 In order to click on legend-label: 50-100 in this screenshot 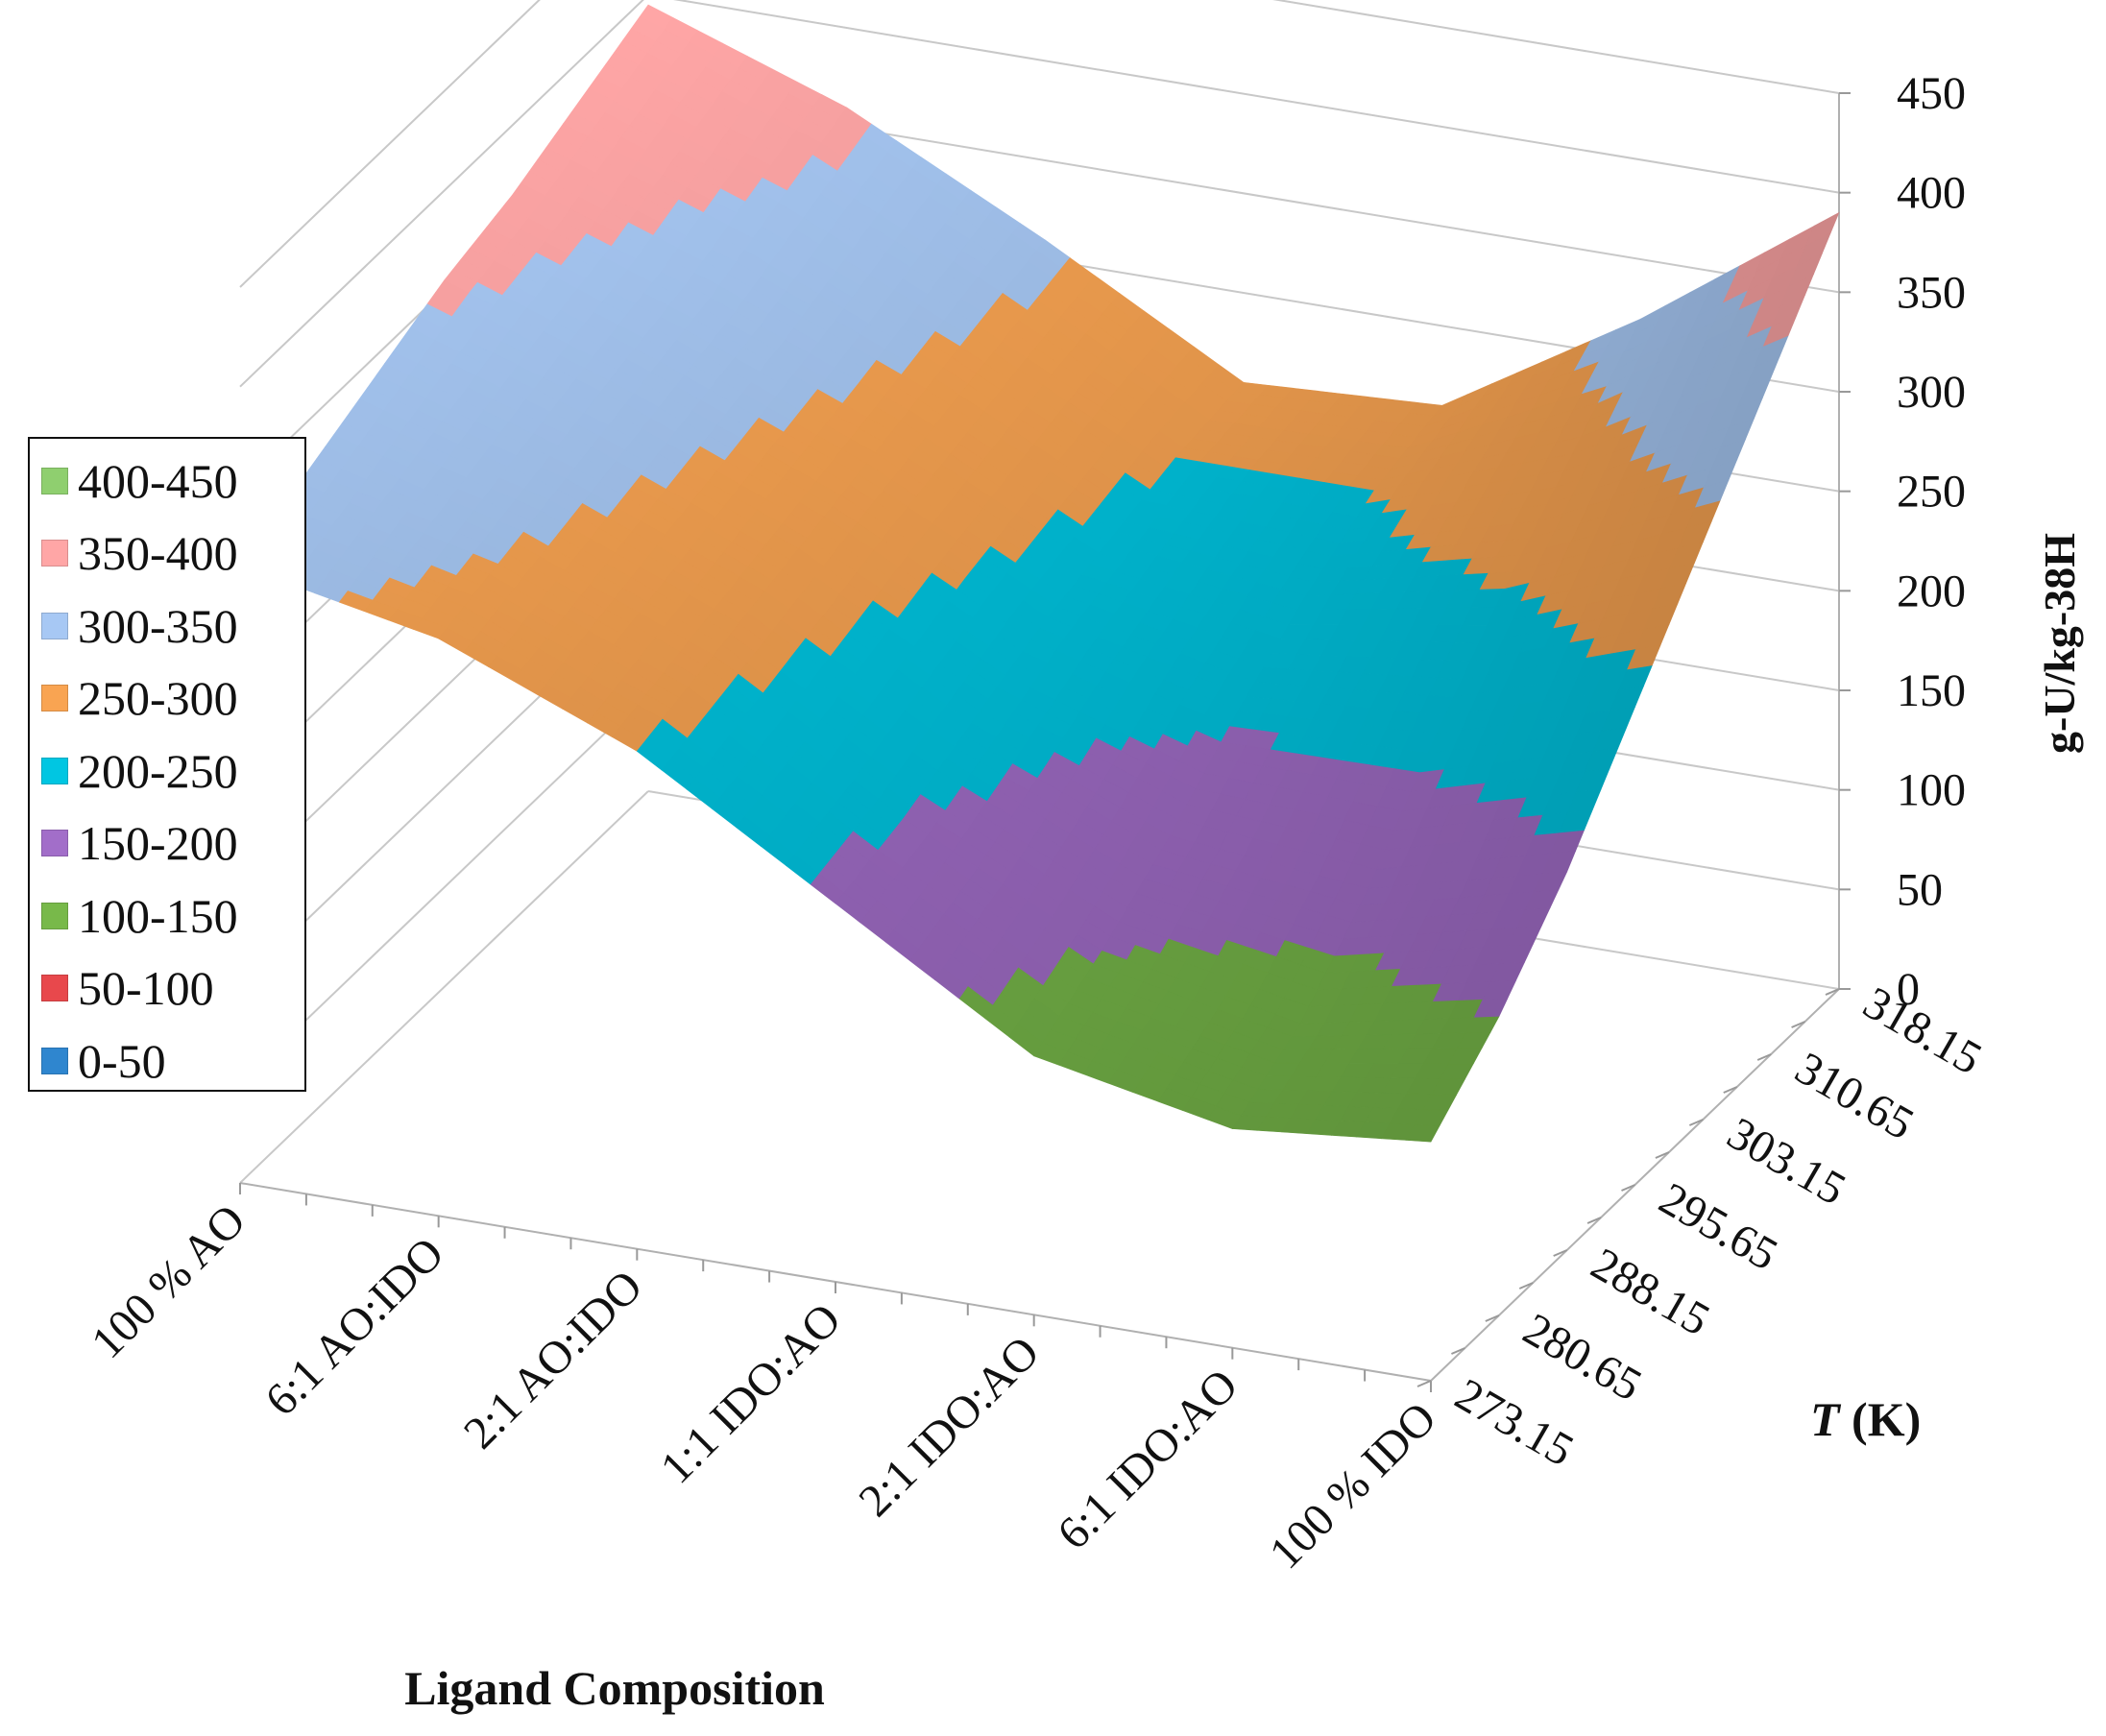, I will do `click(146, 988)`.